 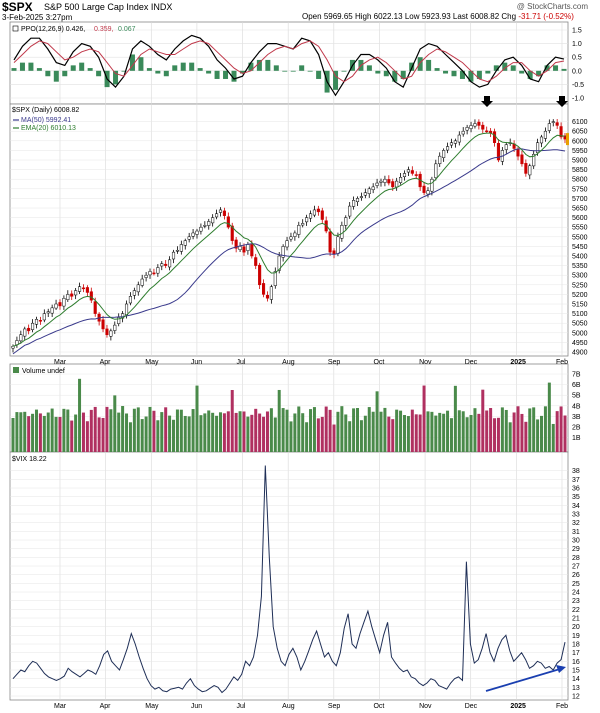 I want to click on month-label: Apr, so click(x=106, y=362).